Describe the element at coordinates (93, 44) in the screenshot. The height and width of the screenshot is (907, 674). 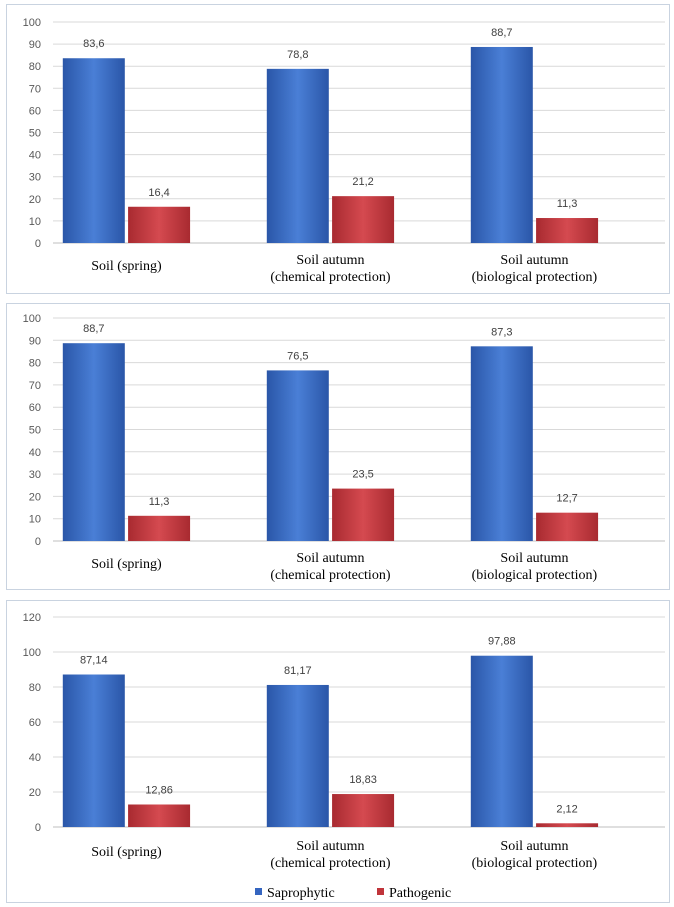
I see `data-label: 83,6` at that location.